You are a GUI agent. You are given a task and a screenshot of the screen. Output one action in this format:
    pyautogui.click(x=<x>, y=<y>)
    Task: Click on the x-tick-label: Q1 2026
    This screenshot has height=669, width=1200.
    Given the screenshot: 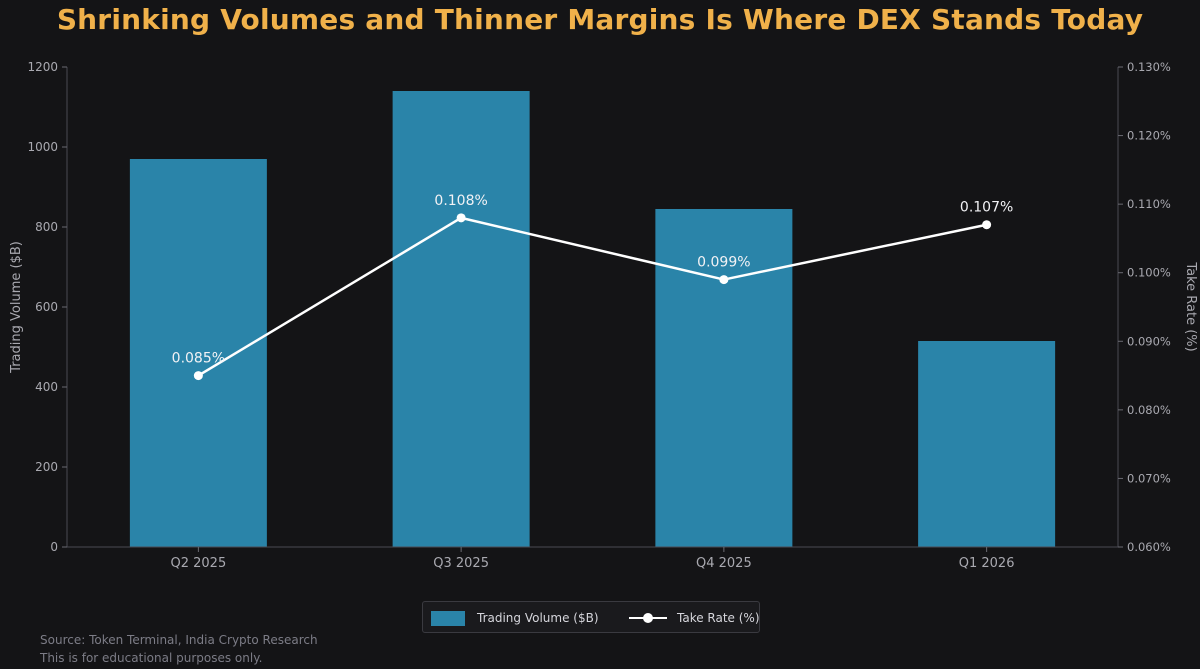 What is the action you would take?
    pyautogui.click(x=987, y=563)
    